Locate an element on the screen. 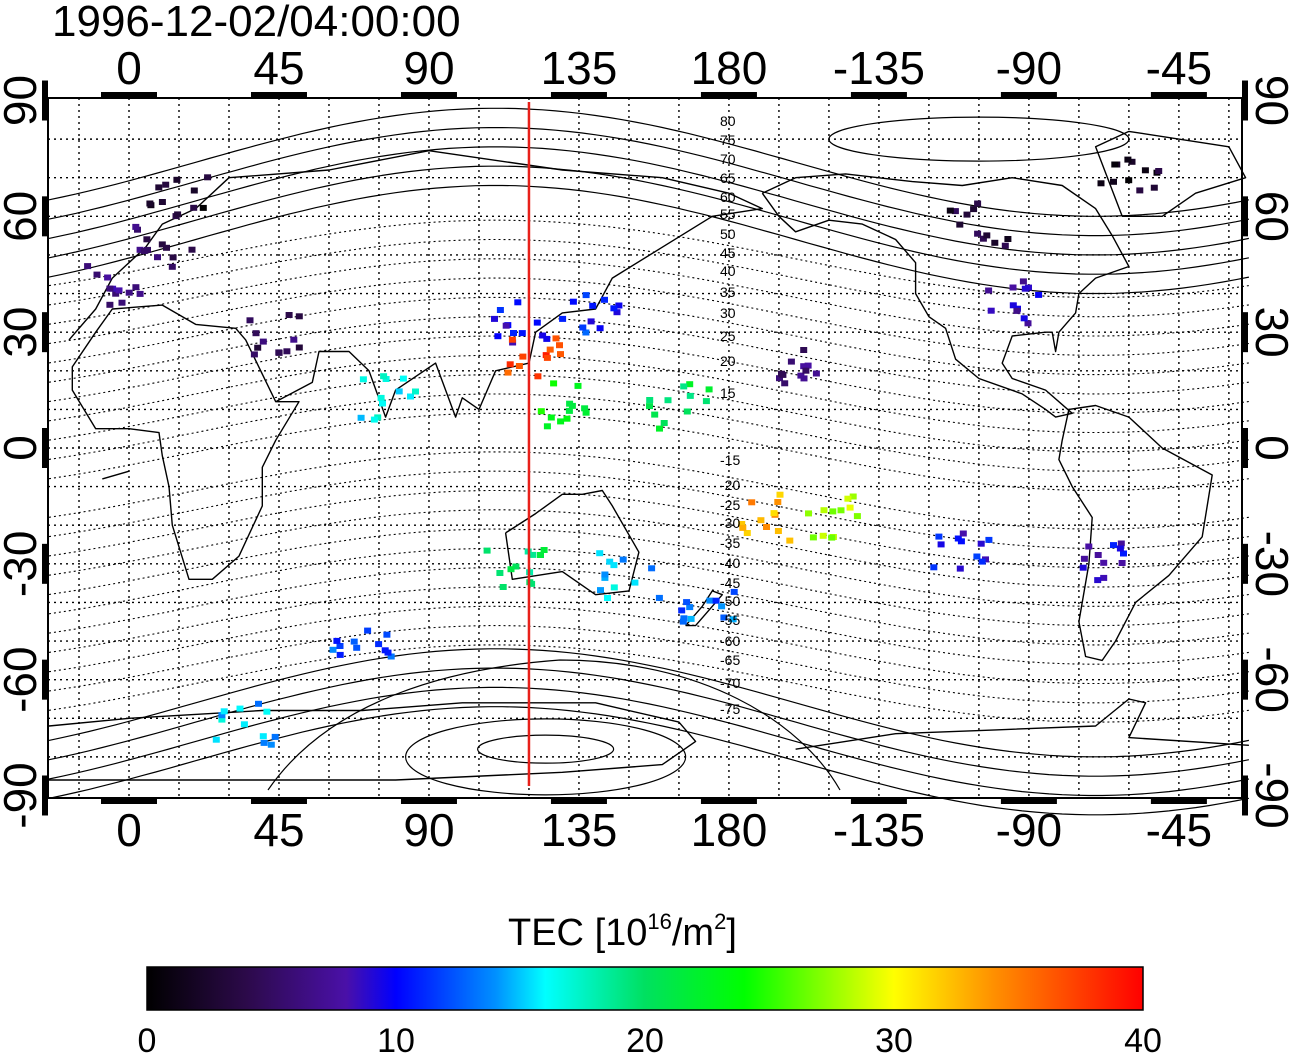 Image resolution: width=1292 pixels, height=1057 pixels. contour-label: 25 is located at coordinates (728, 336).